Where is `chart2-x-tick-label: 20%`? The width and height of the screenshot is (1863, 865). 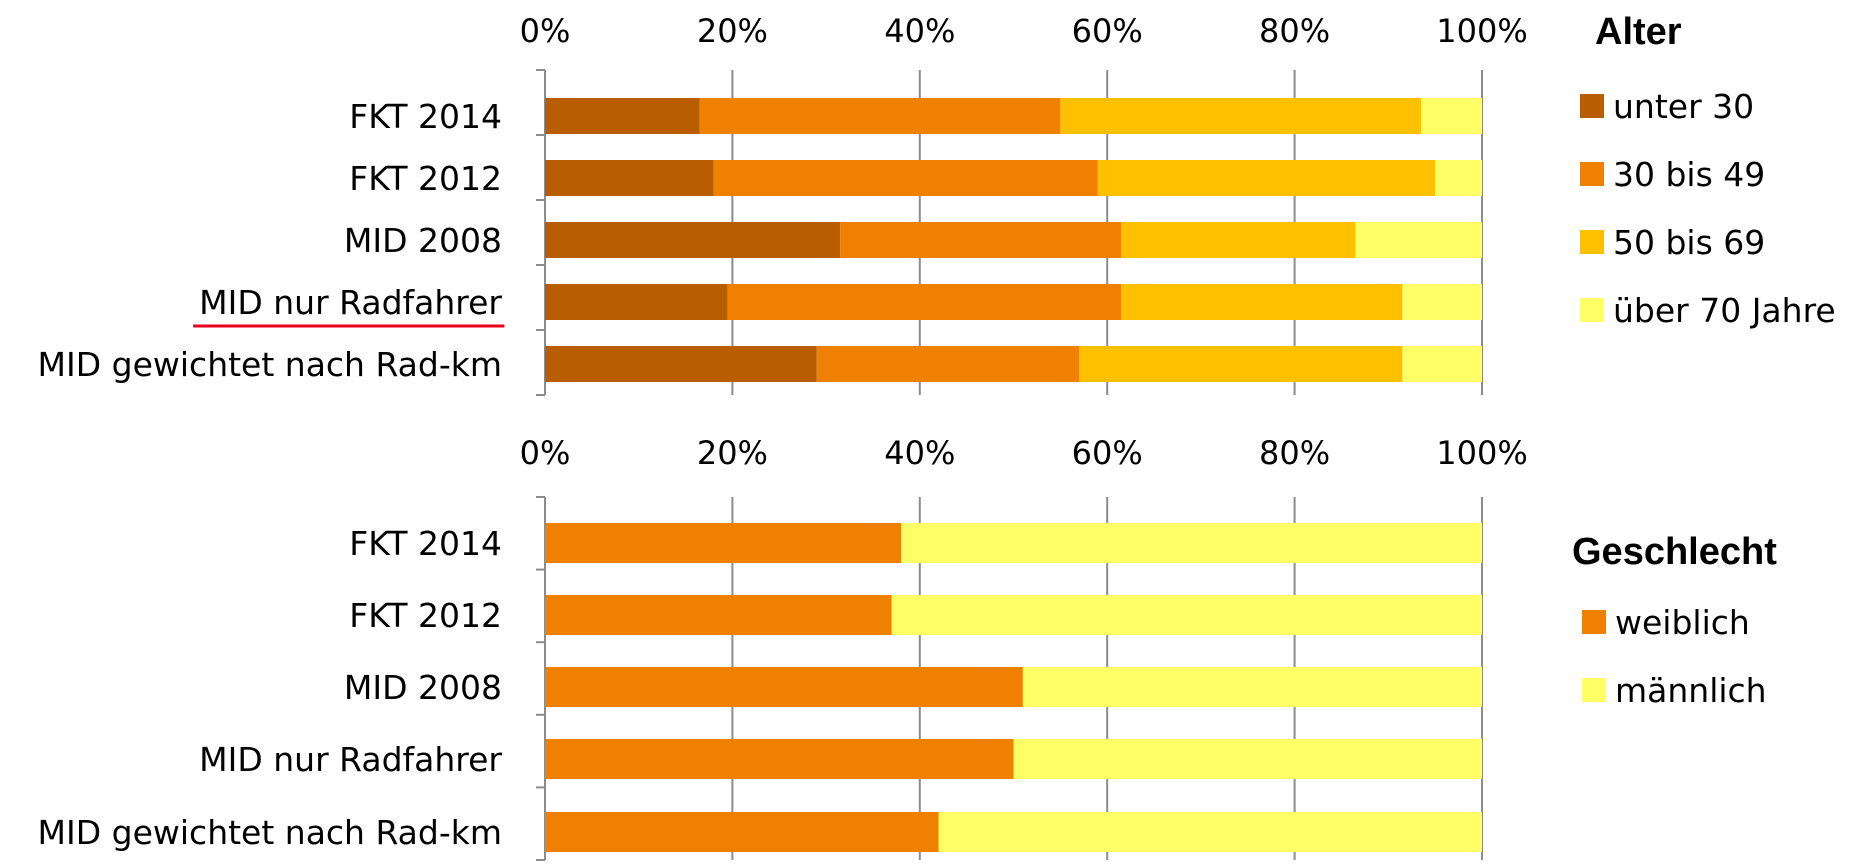 chart2-x-tick-label: 20% is located at coordinates (732, 453).